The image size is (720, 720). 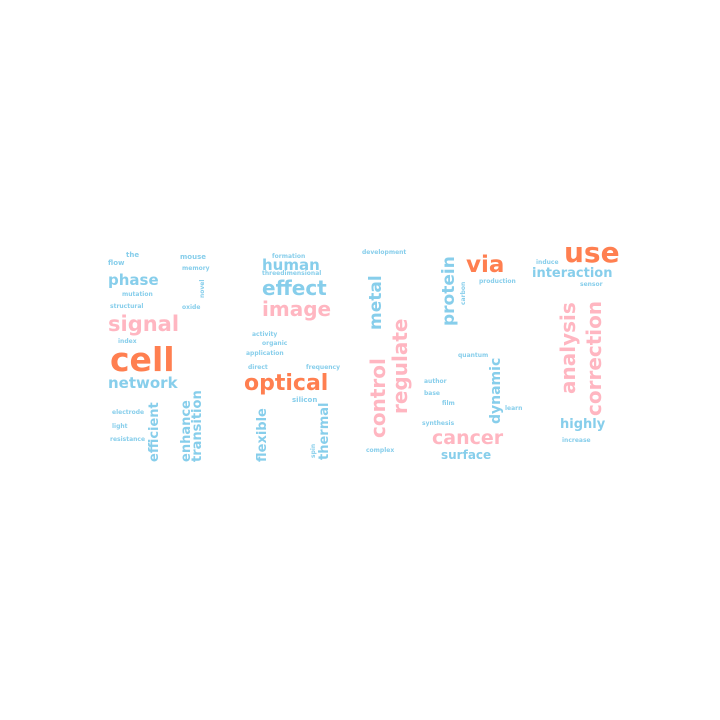 I want to click on word-application: application, so click(x=265, y=353).